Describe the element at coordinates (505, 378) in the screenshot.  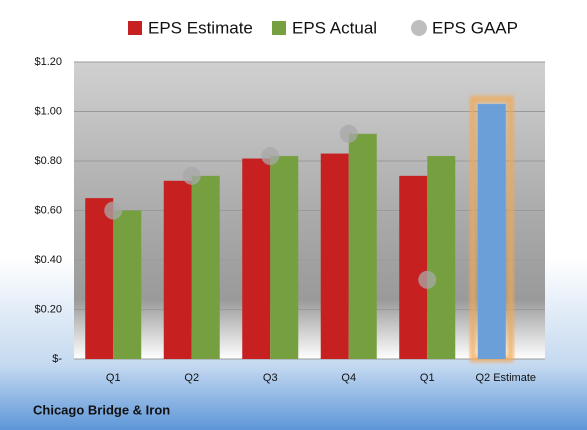
I see `x-tick-label: Q2 Estimate` at that location.